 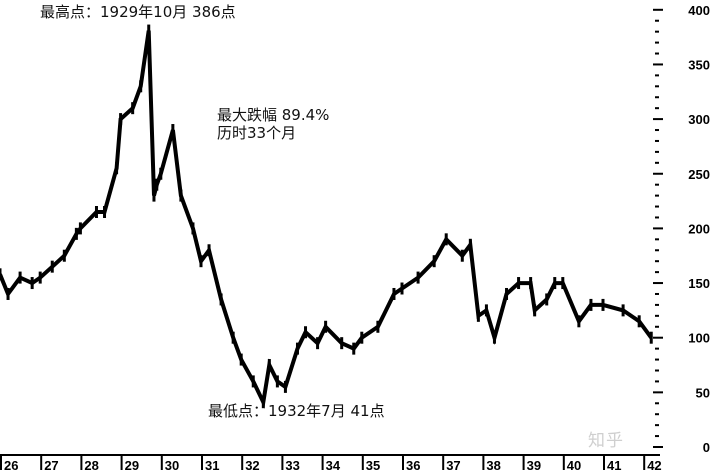 What do you see at coordinates (614, 465) in the screenshot?
I see `x-tick-label: 41` at bounding box center [614, 465].